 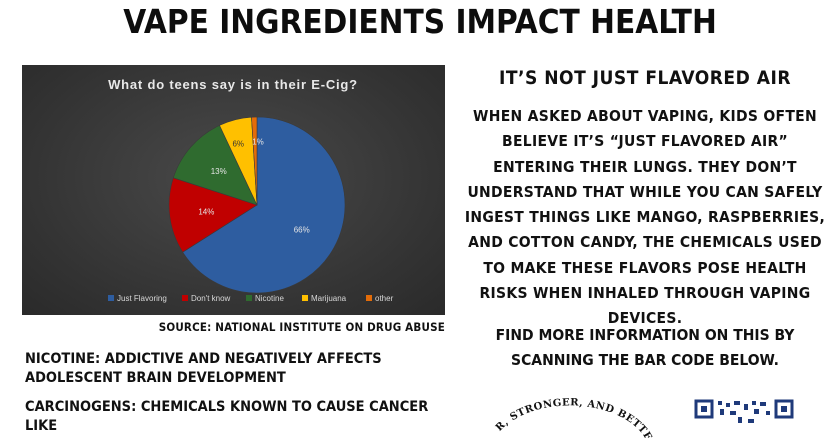 What do you see at coordinates (215, 165) in the screenshot?
I see `pie-slice-nicotine` at bounding box center [215, 165].